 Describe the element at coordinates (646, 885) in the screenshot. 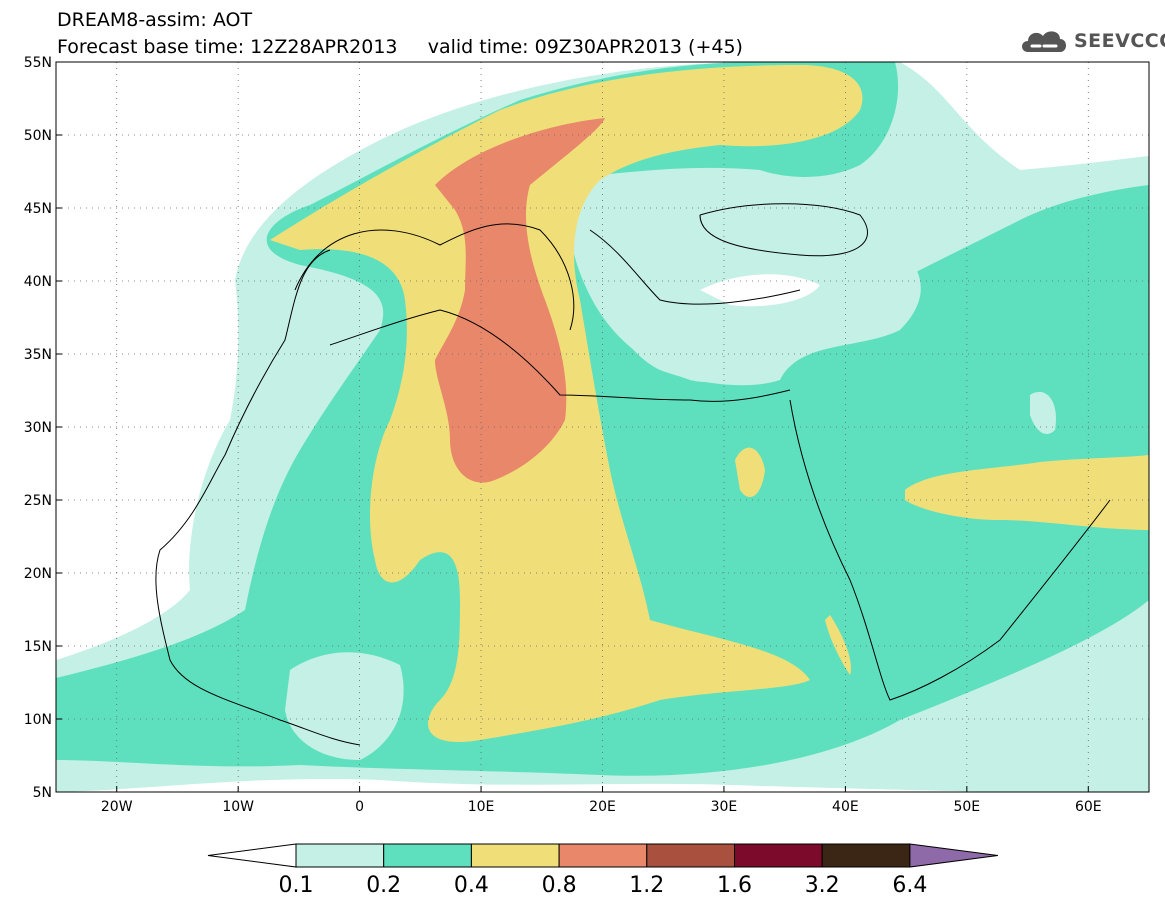

I see `colorbar-label: 1.2` at that location.